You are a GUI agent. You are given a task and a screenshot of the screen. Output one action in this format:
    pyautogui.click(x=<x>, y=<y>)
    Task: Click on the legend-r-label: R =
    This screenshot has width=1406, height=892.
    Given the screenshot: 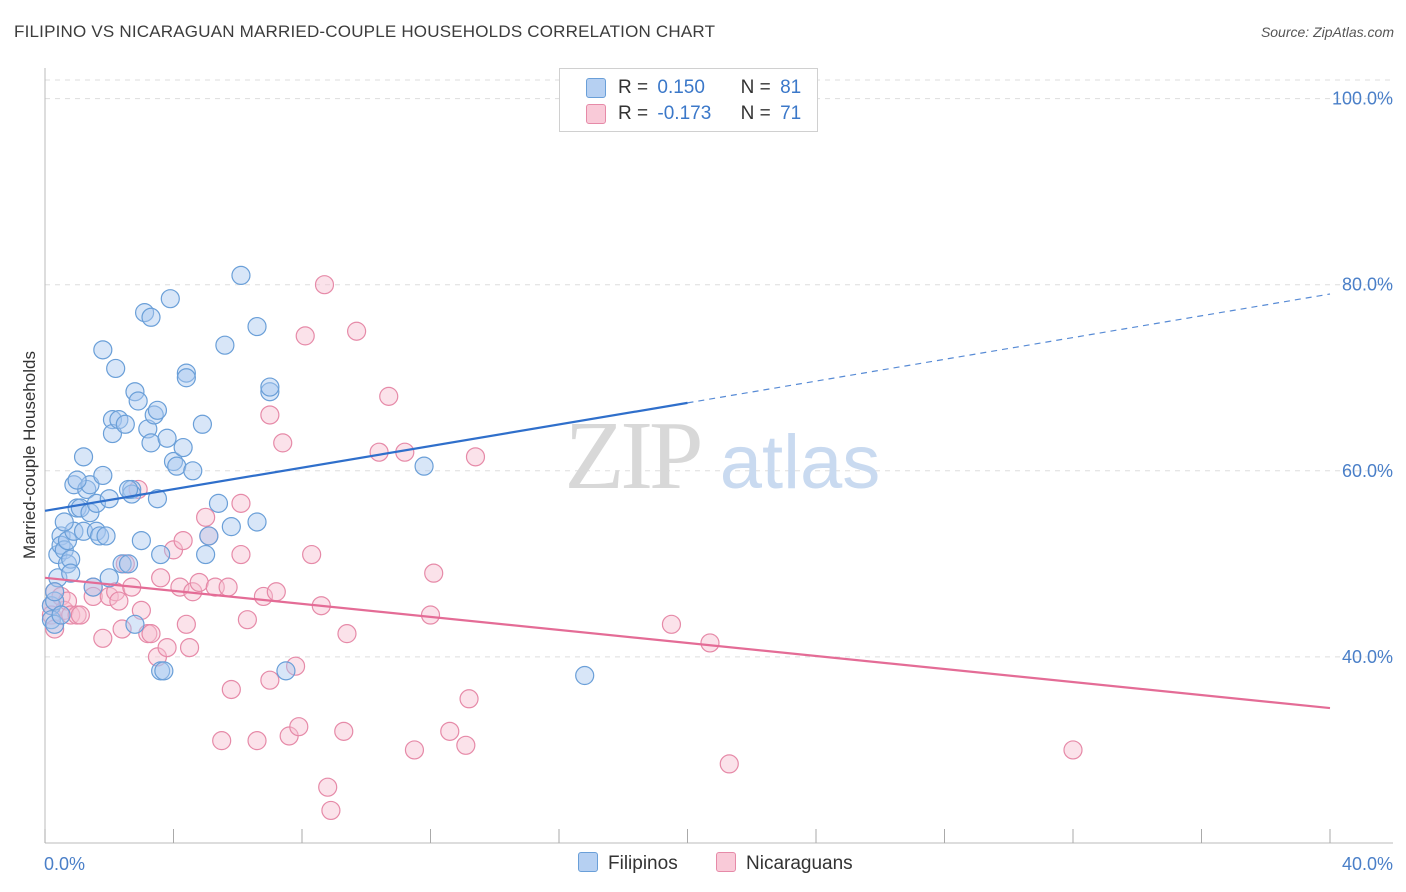 What is the action you would take?
    pyautogui.click(x=633, y=87)
    